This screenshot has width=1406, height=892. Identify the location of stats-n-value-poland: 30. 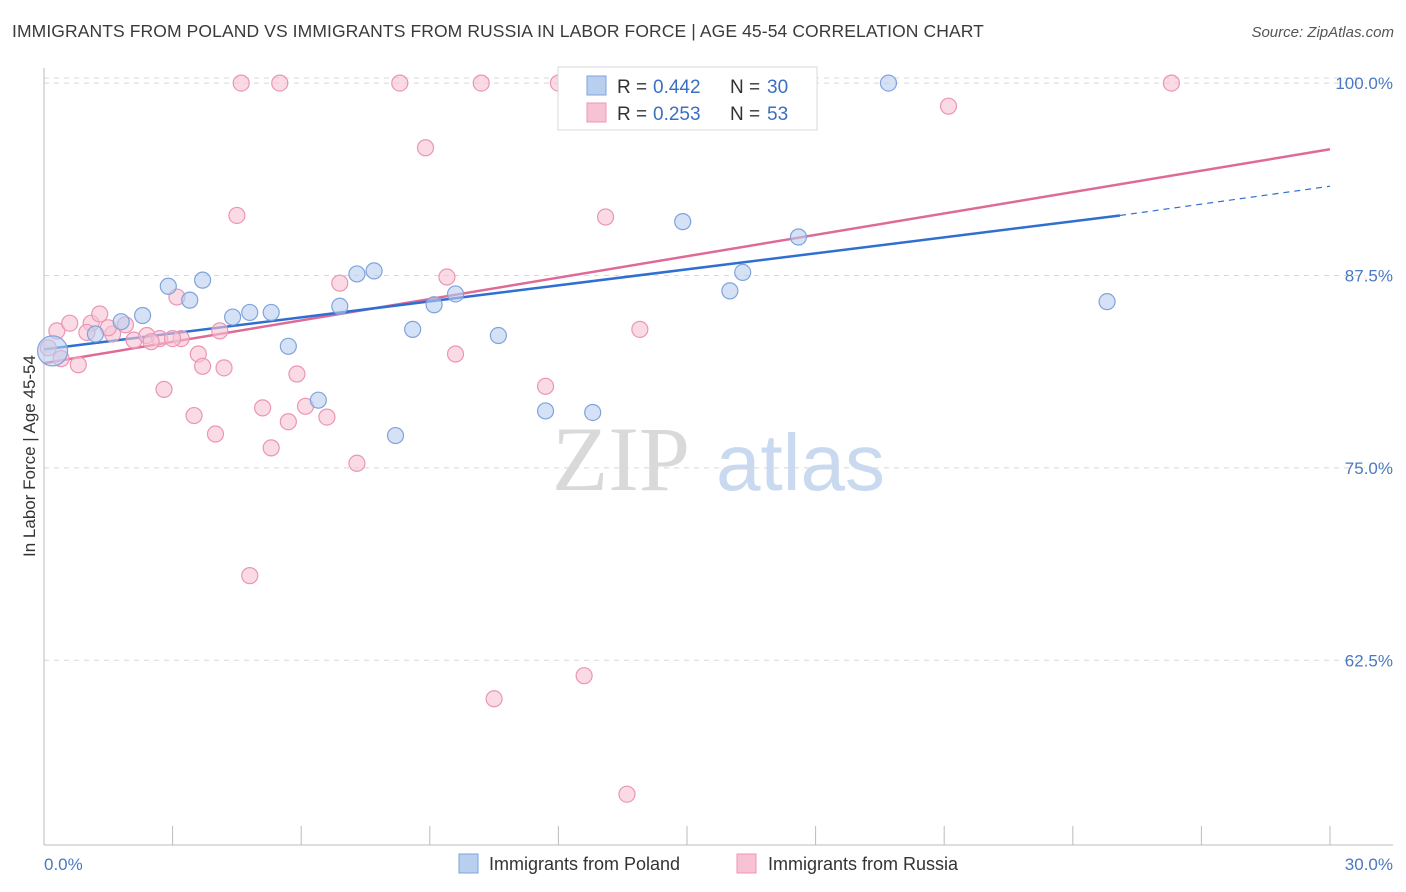
(777, 87).